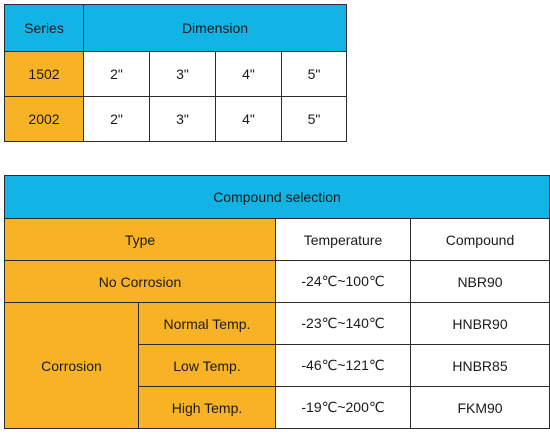  Describe the element at coordinates (207, 323) in the screenshot. I see `subtype-cell: Normal Temp.` at that location.